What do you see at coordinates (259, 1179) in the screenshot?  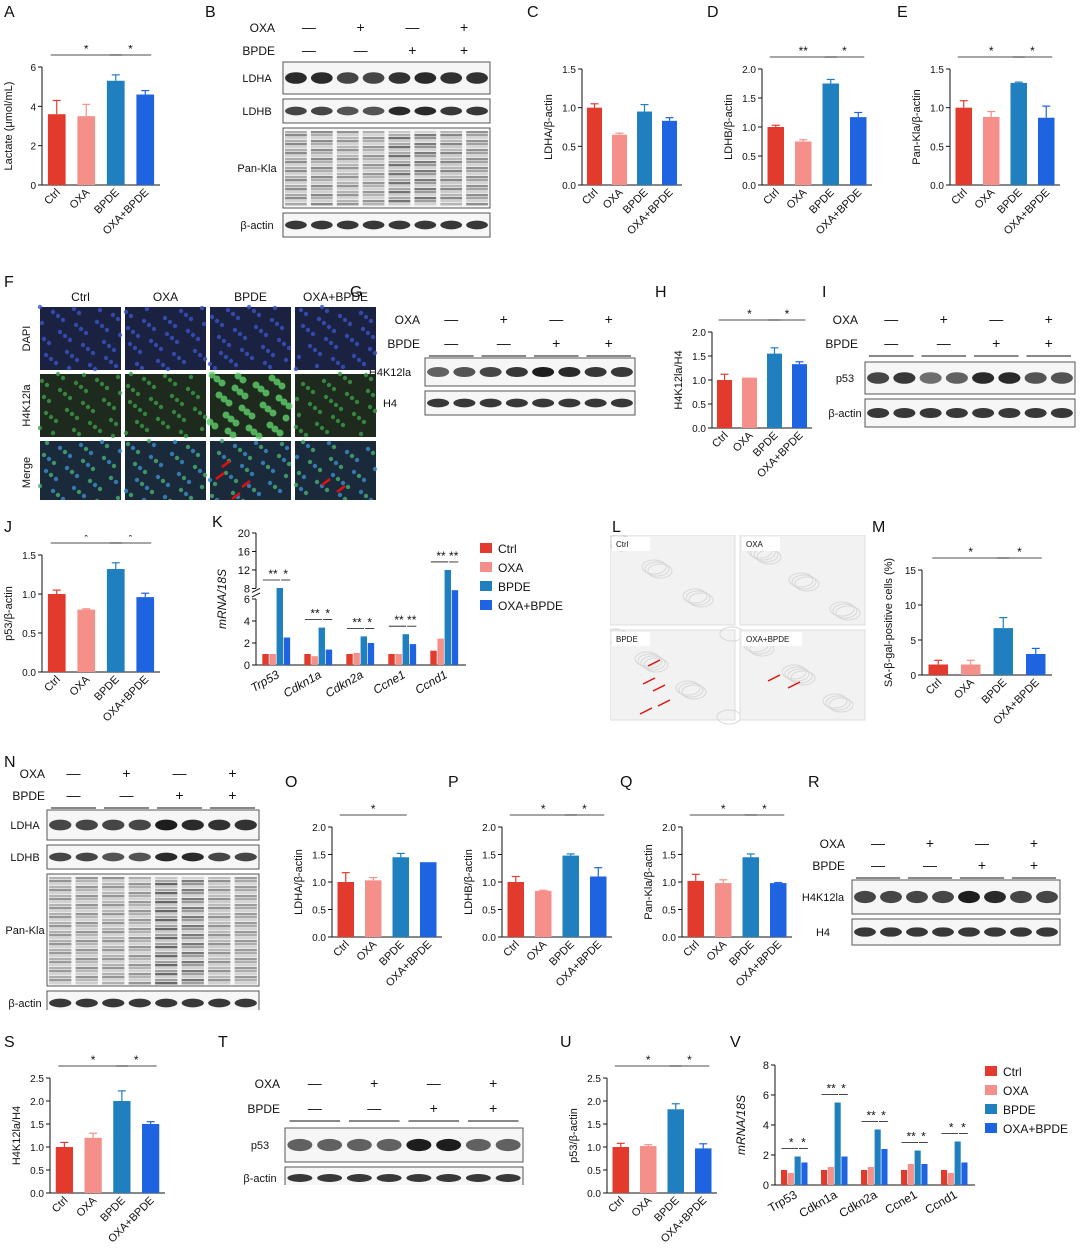 I see `protein-label: β-actin` at bounding box center [259, 1179].